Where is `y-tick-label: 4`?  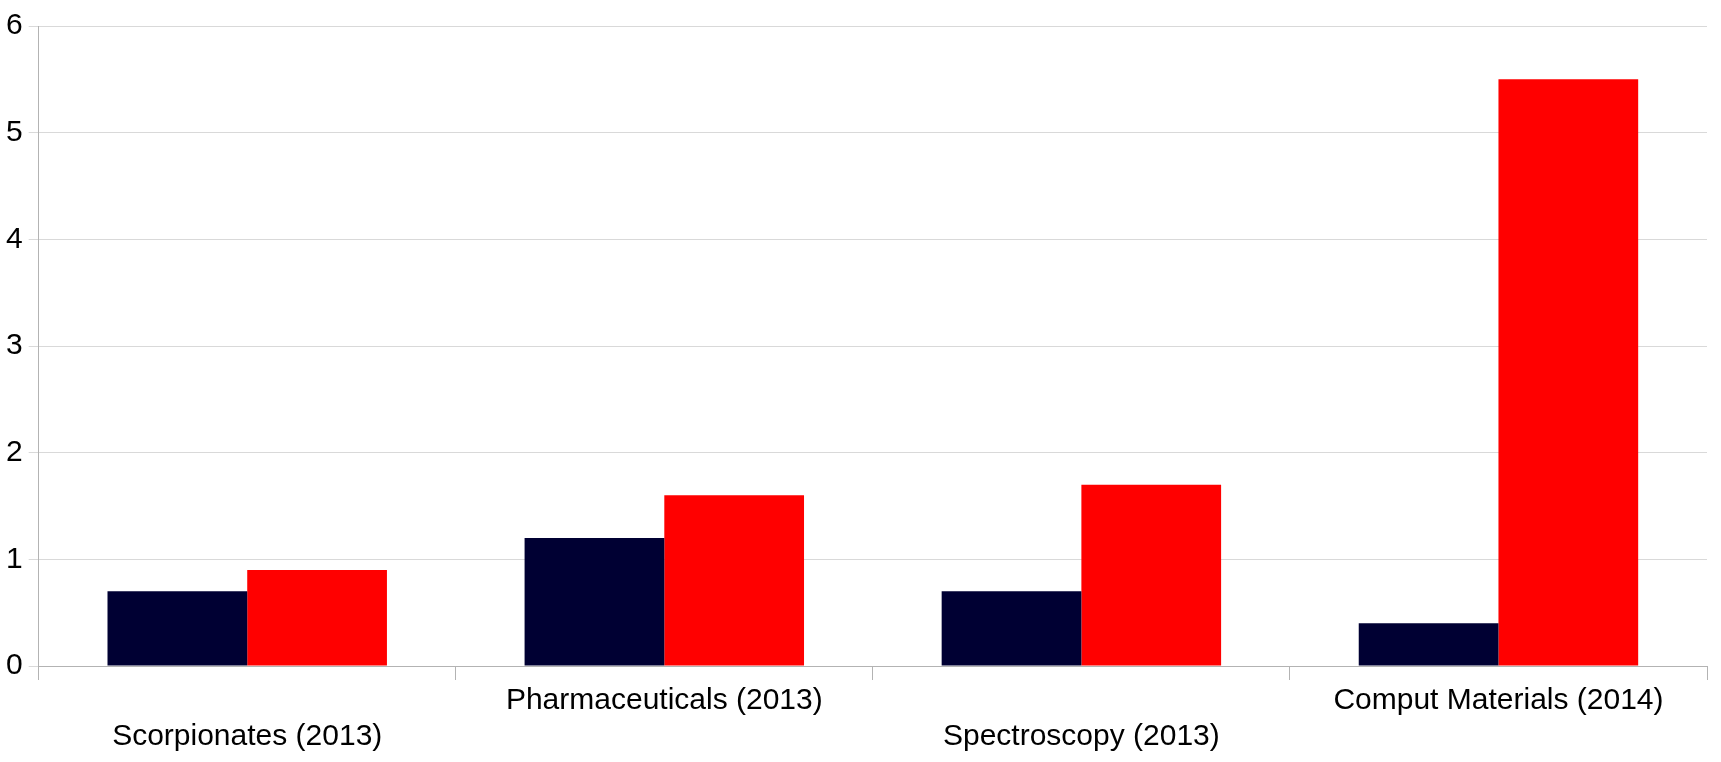
y-tick-label: 4 is located at coordinates (14, 237).